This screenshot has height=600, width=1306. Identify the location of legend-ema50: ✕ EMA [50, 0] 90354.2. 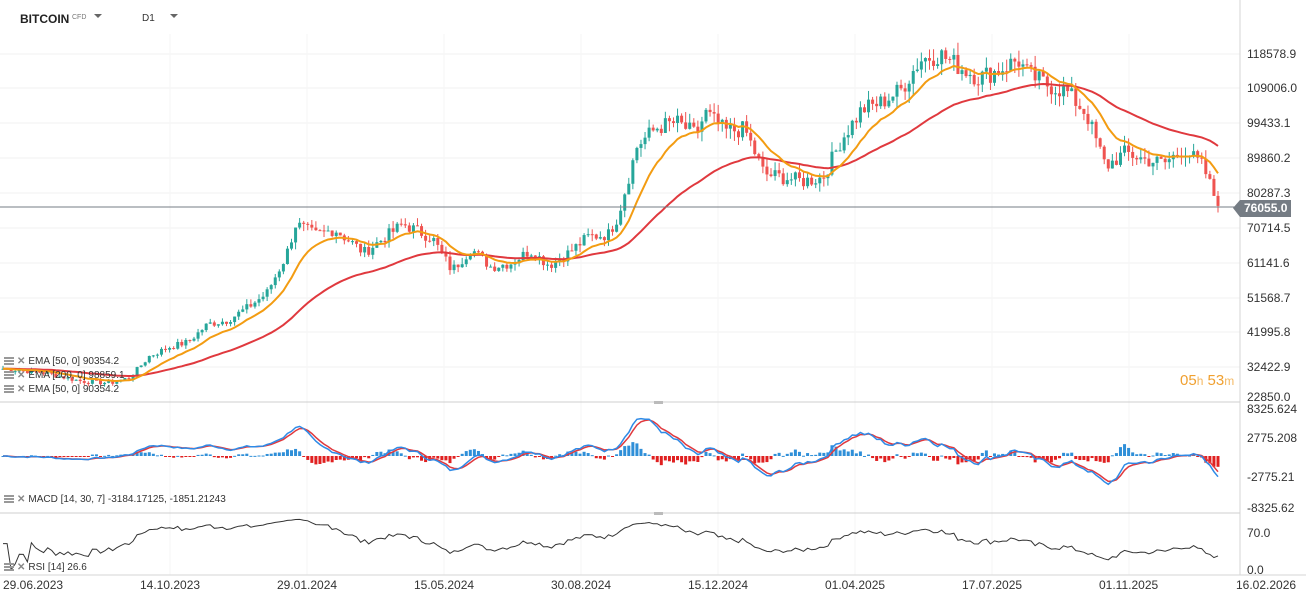
(61, 361).